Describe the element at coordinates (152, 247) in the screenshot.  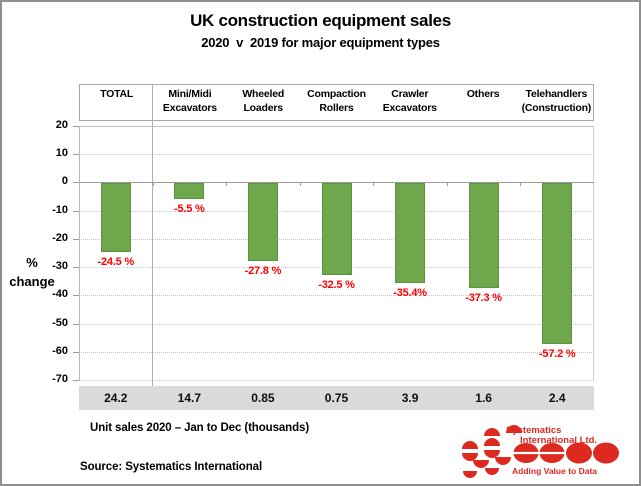
I see `total-column-separator` at that location.